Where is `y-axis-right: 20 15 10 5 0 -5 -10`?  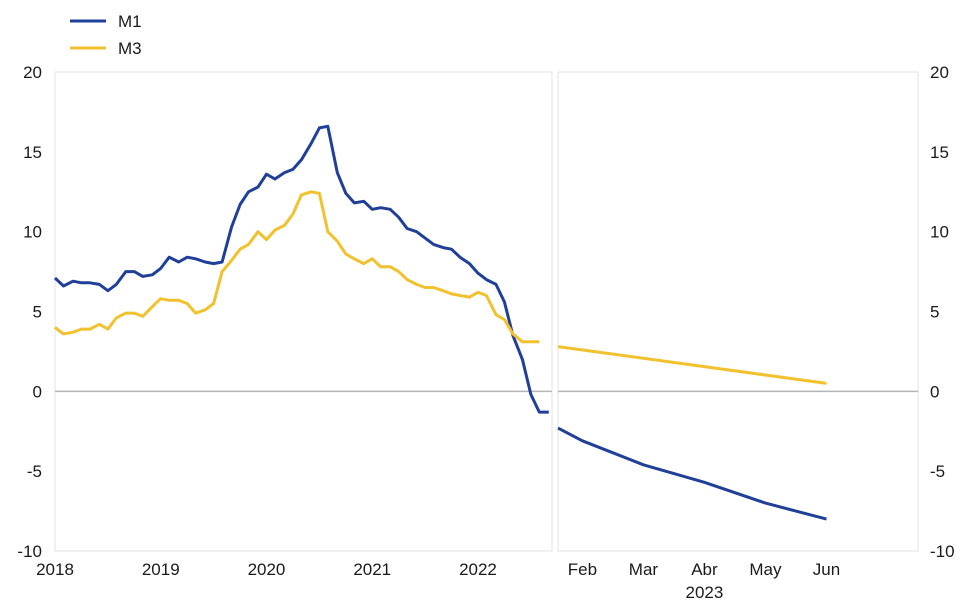
y-axis-right: 20 15 10 5 0 -5 -10 is located at coordinates (942, 312).